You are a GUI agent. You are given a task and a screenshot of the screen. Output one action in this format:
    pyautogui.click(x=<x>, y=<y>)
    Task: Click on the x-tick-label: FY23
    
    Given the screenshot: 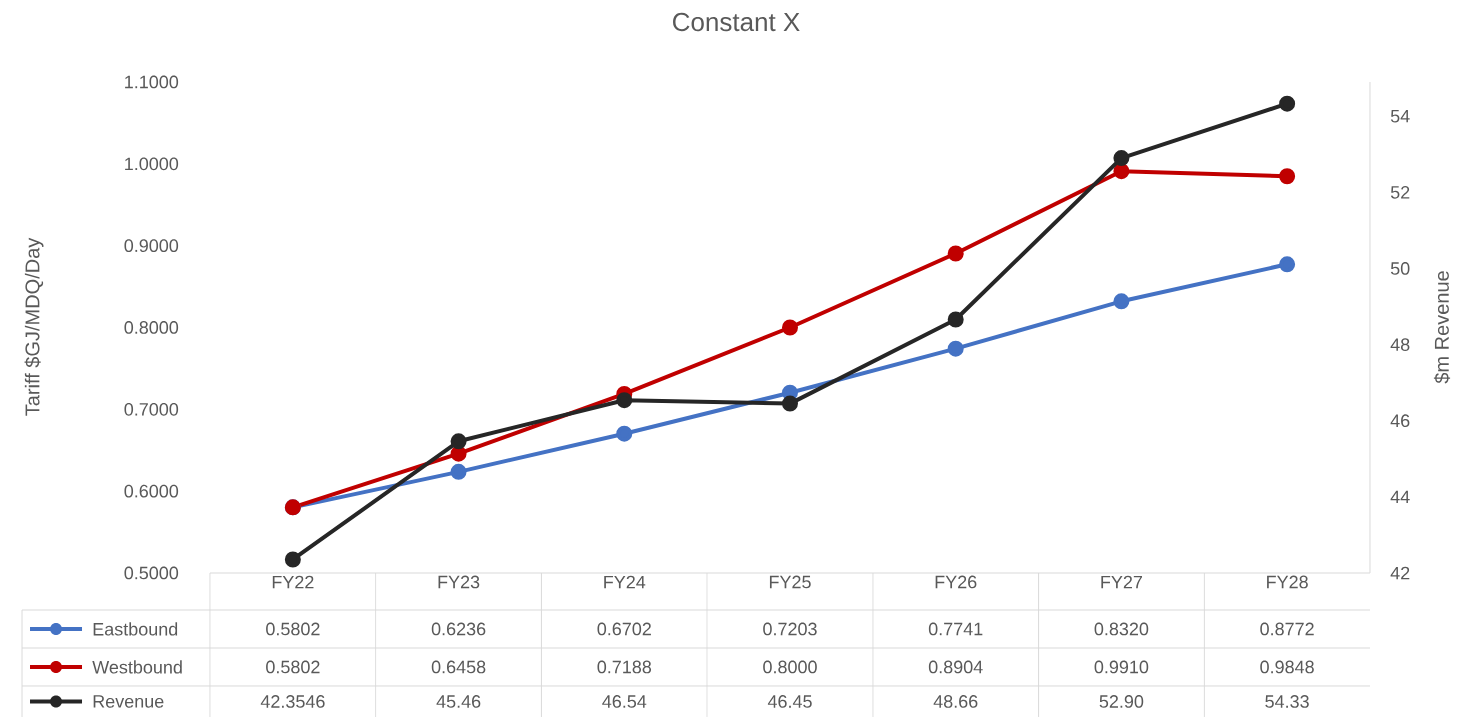 What is the action you would take?
    pyautogui.click(x=459, y=582)
    